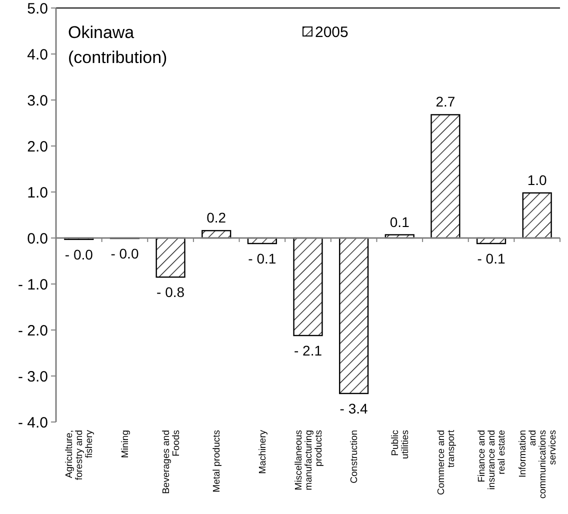 Image resolution: width=568 pixels, height=514 pixels. What do you see at coordinates (331, 32) in the screenshot?
I see `legend-label: 2005` at bounding box center [331, 32].